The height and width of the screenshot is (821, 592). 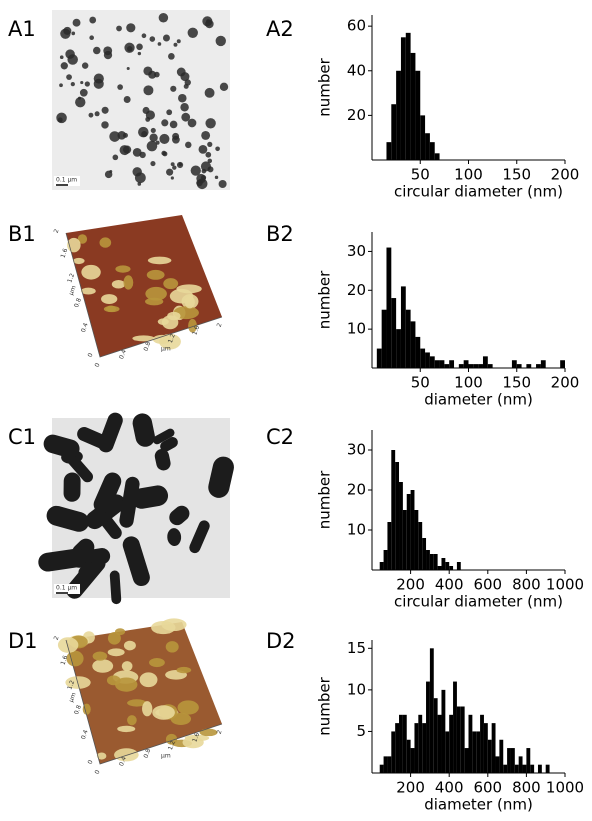 What do you see at coordinates (91, 762) in the screenshot?
I see `afm-y-tick-label: 0` at bounding box center [91, 762].